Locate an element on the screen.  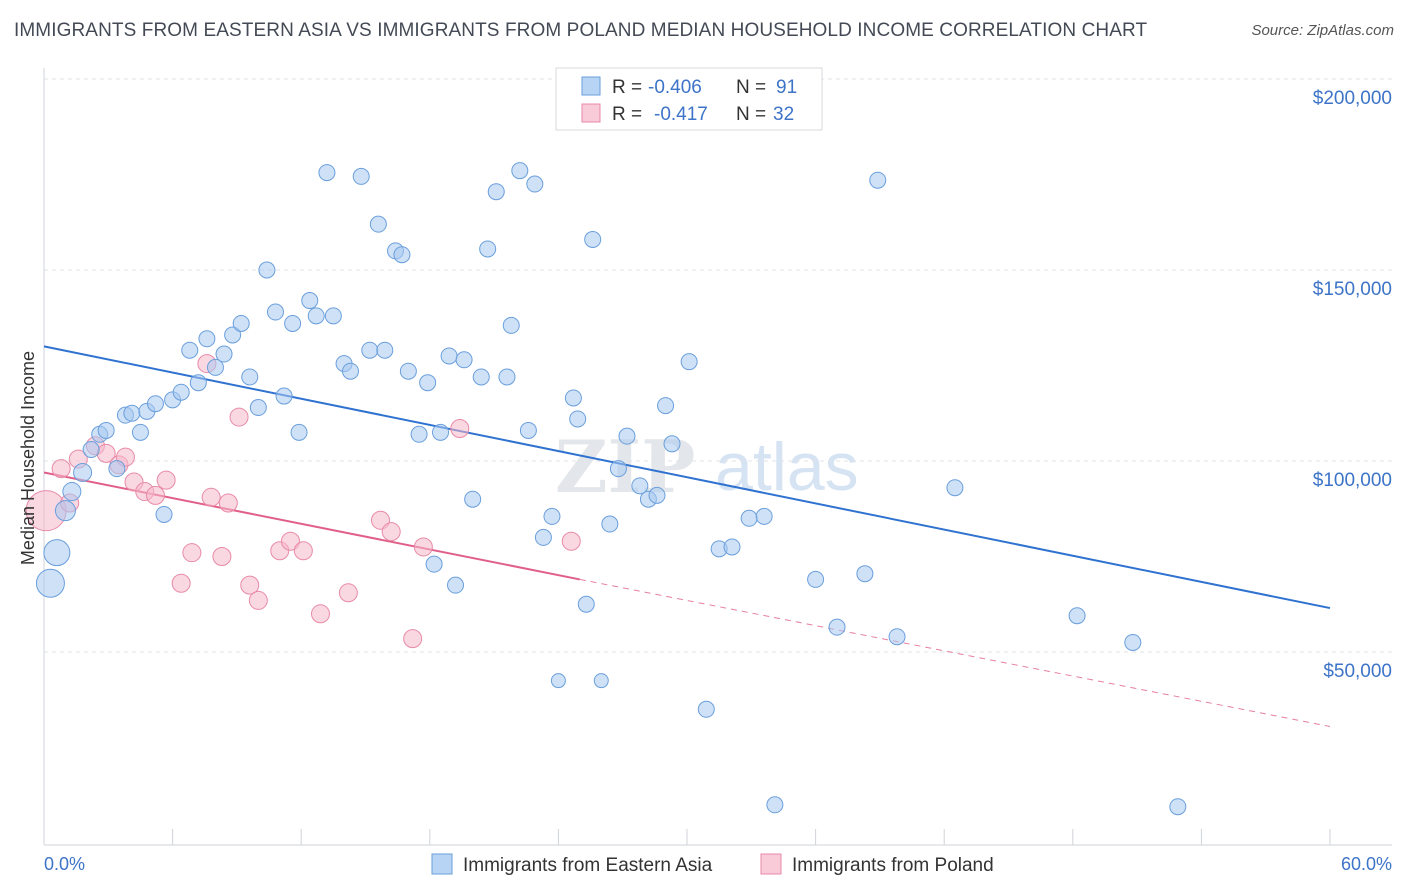
legend-box: R = -0.406 N = 91 R = -0.417 N = 32 is located at coordinates (689, 99).